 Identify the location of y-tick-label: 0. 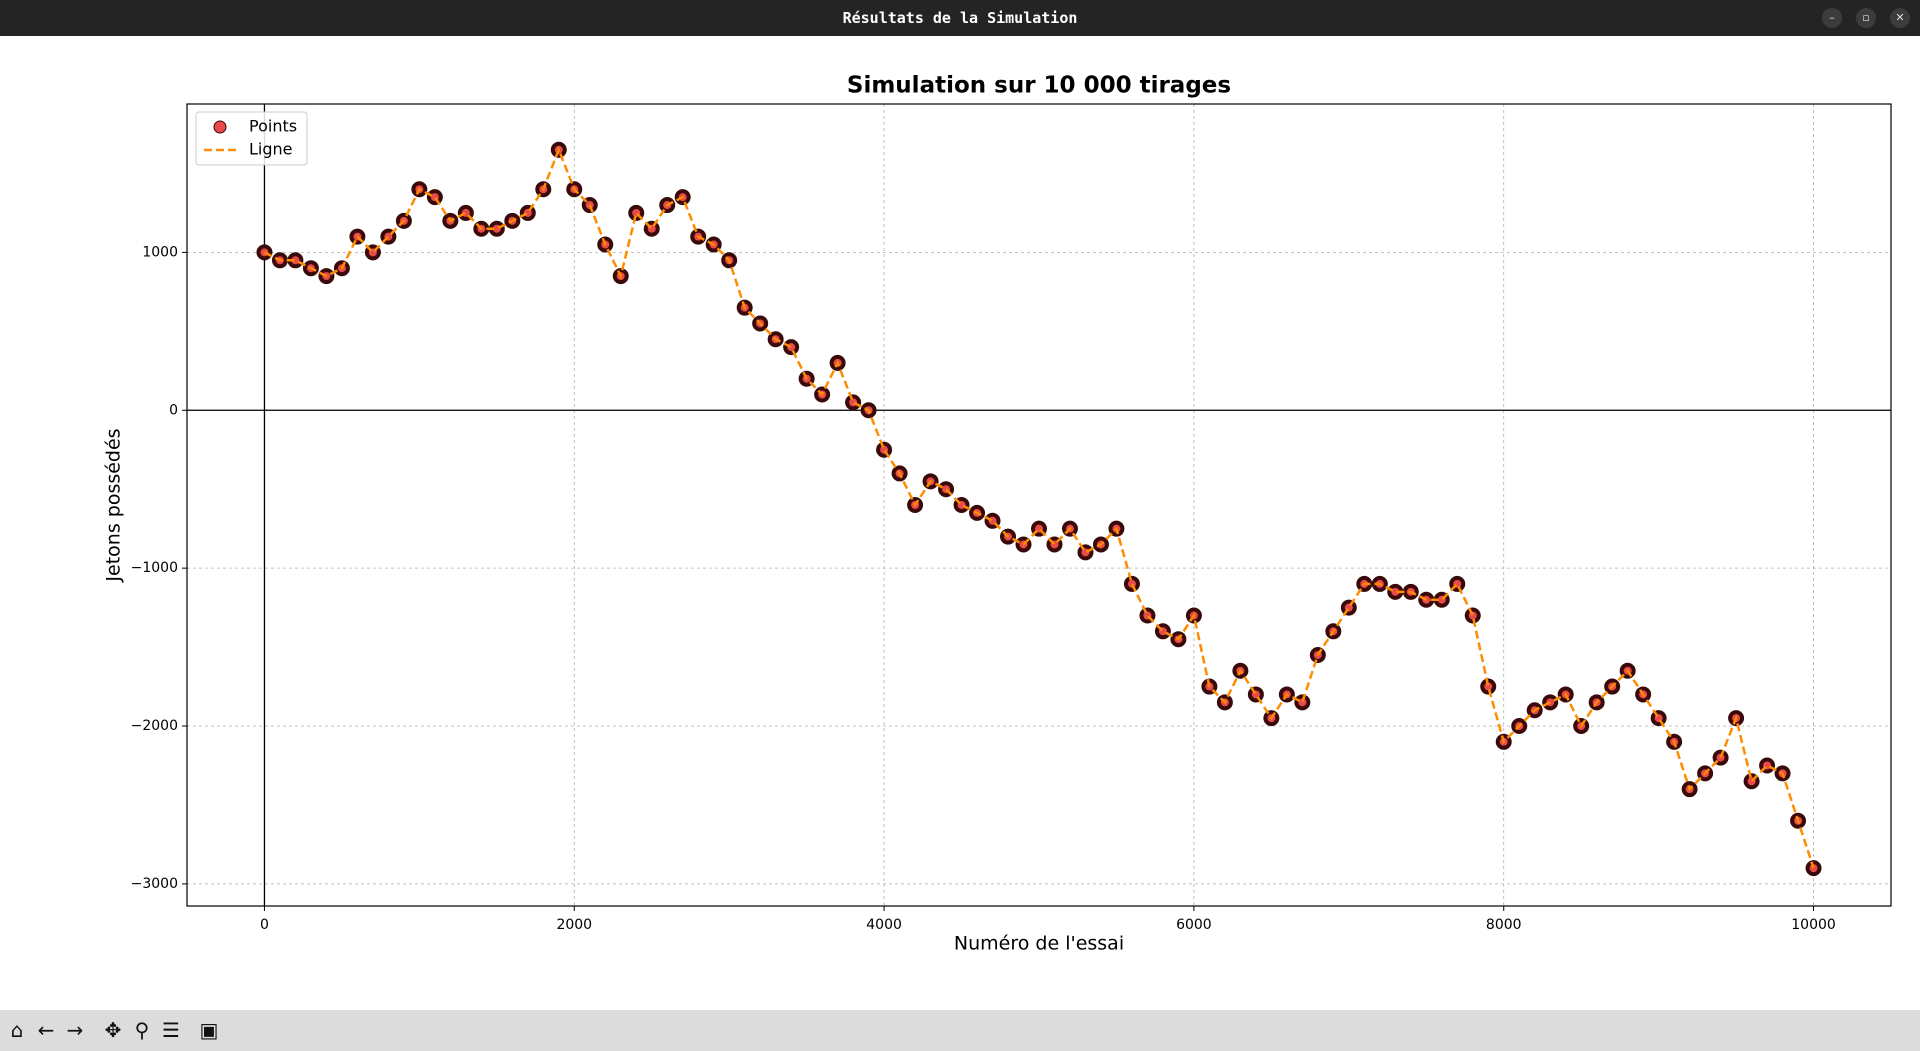
(173, 410).